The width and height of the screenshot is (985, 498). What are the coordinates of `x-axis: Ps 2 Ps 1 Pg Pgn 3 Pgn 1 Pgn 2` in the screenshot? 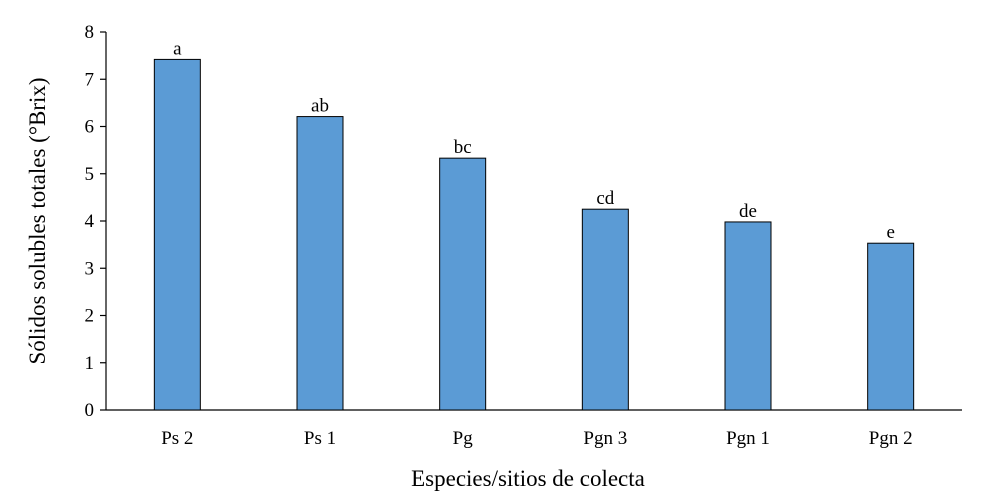 It's located at (534, 429).